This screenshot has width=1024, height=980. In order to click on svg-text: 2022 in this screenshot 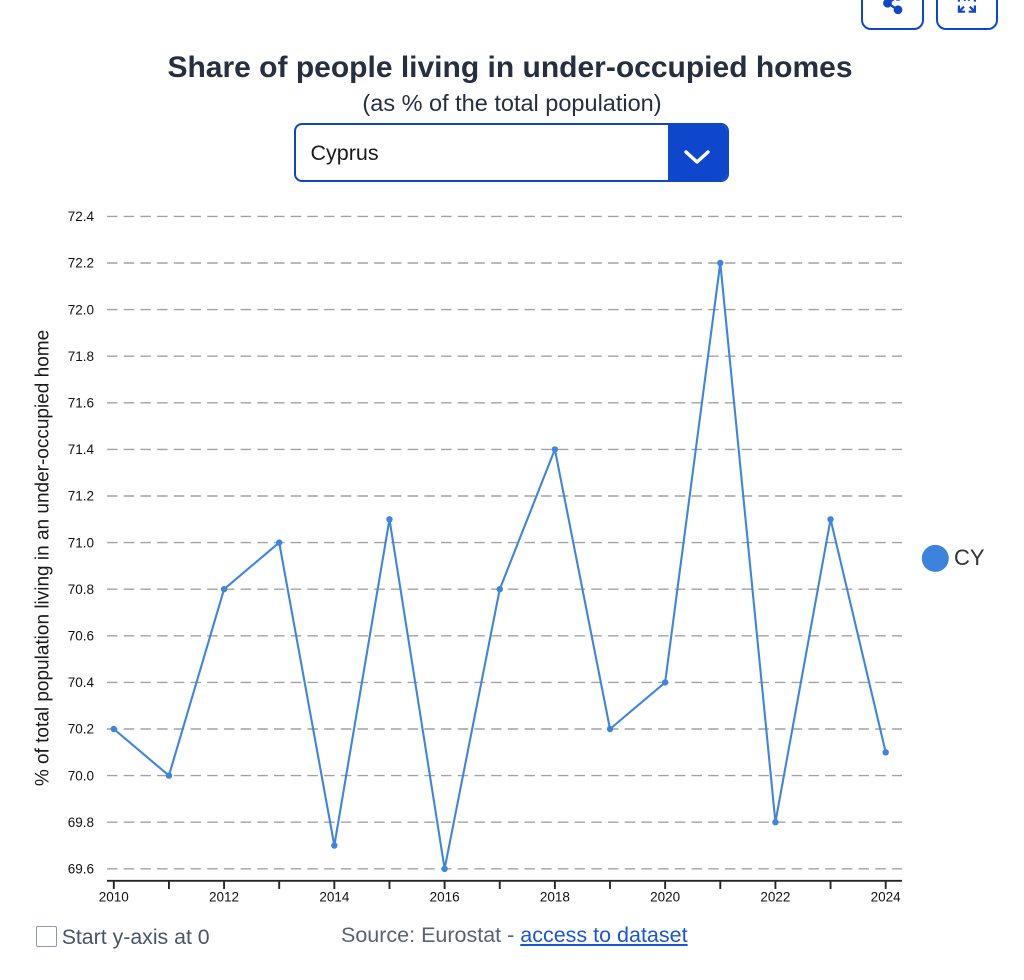, I will do `click(775, 897)`.